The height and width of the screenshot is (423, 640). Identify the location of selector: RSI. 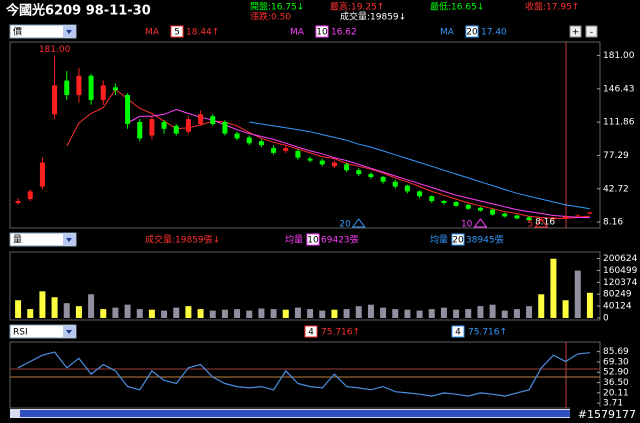
(20, 333).